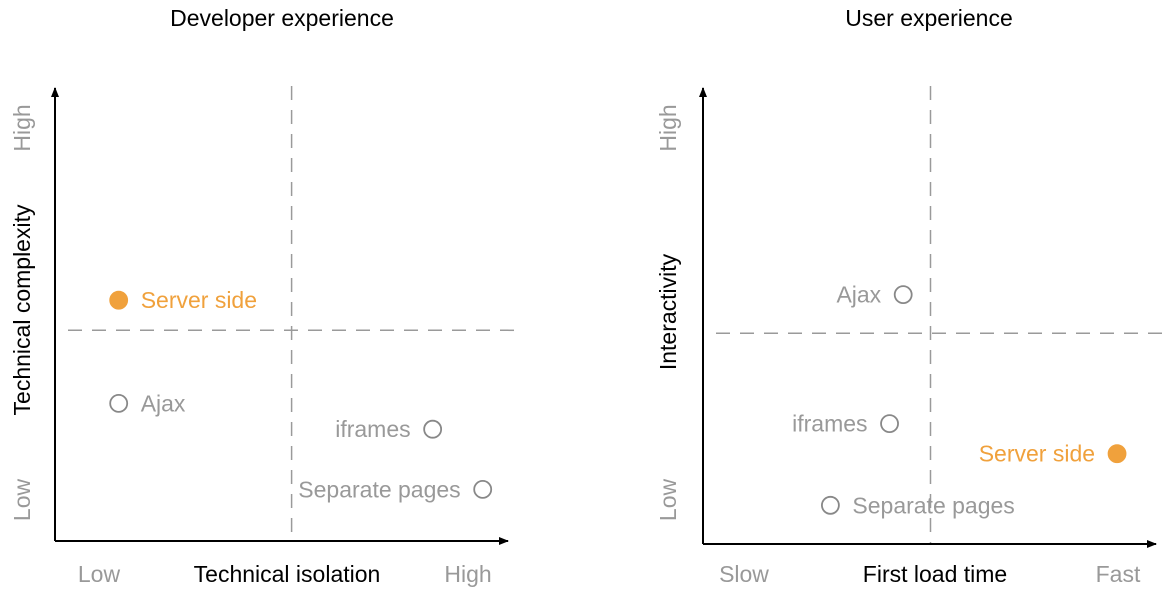 This screenshot has height=590, width=1168. I want to click on x-tick-low: Low, so click(99, 574).